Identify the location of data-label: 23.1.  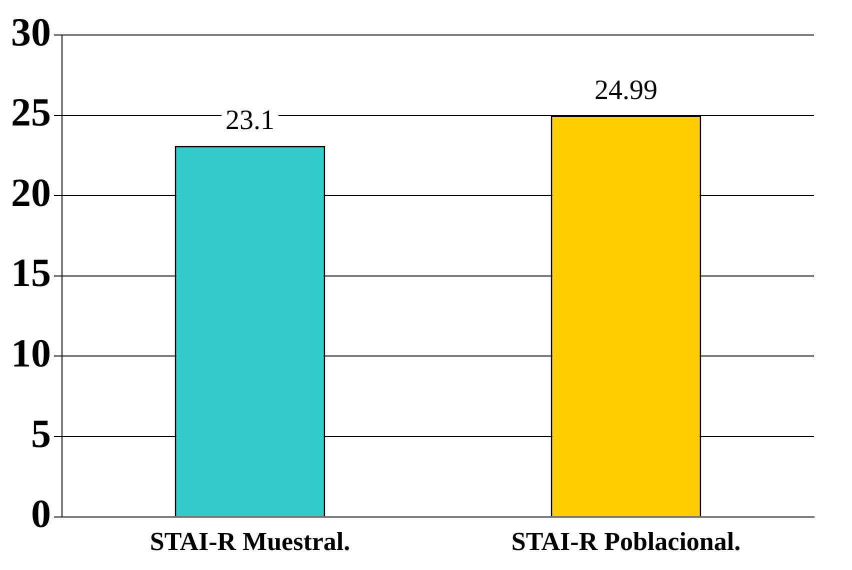
(250, 120).